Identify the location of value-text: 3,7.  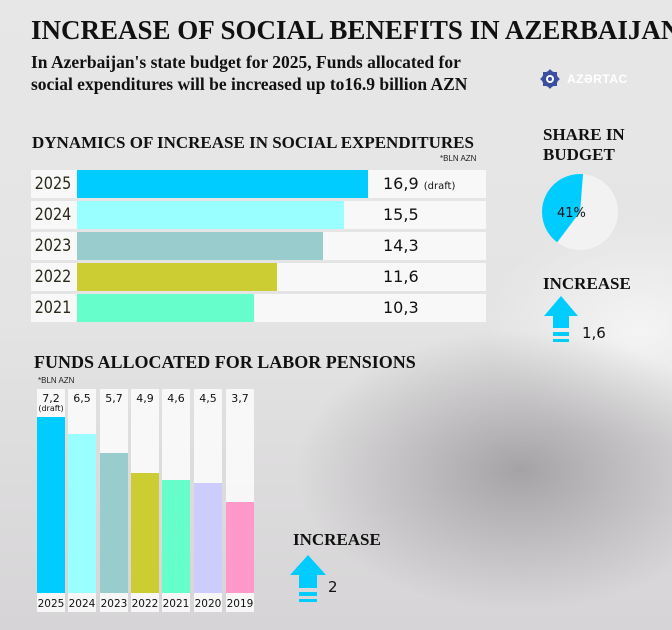
(240, 398).